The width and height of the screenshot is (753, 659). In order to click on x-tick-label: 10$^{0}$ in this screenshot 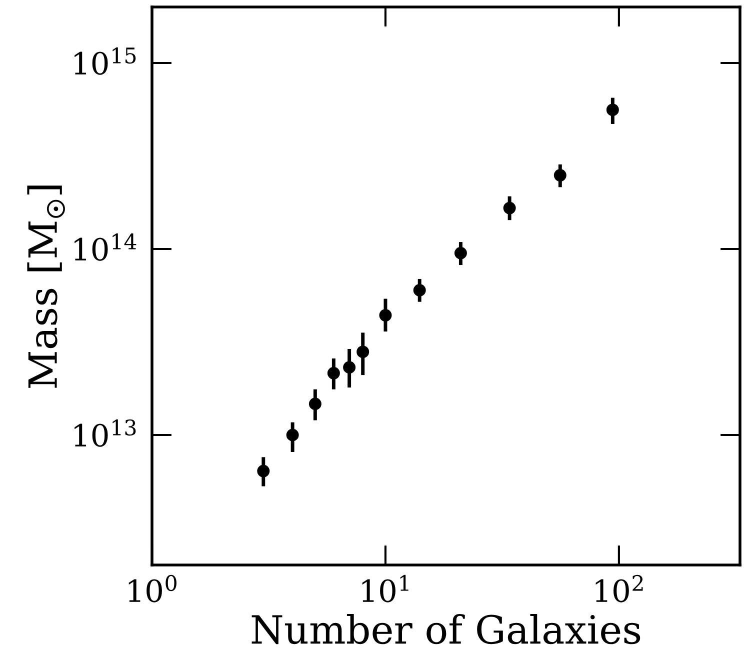, I will do `click(152, 588)`.